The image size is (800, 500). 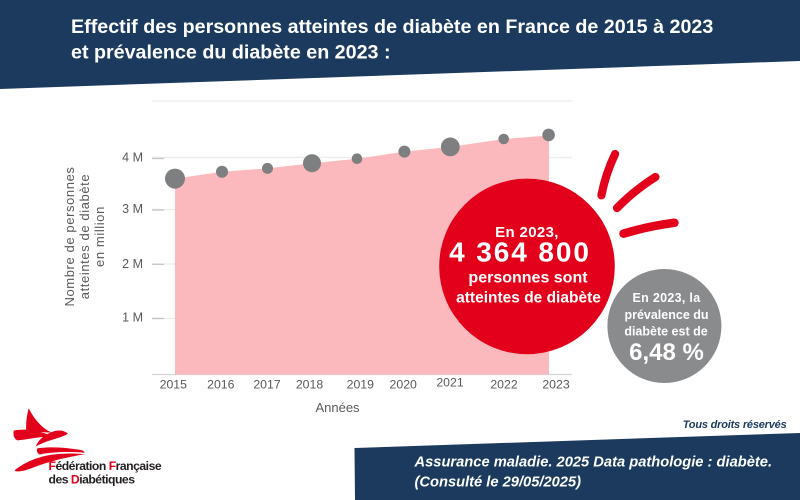 I want to click on svg-text: 4 M, so click(x=132, y=158).